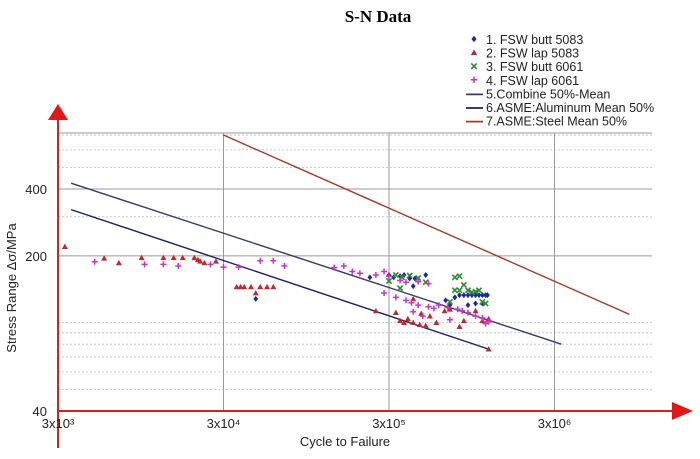  I want to click on series-3-points, so click(437, 289).